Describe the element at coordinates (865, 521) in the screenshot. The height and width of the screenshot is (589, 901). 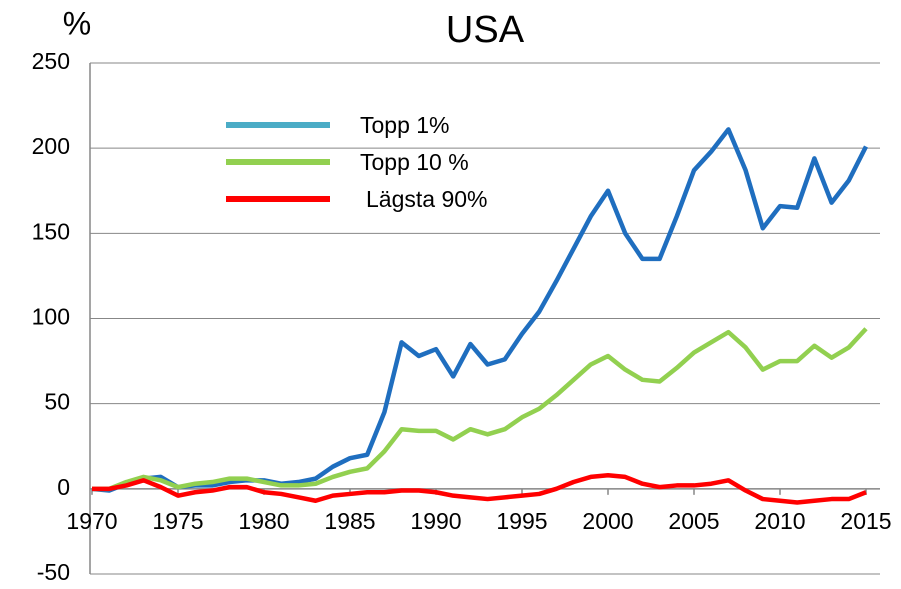
I see `x-tick-label: 2015` at that location.